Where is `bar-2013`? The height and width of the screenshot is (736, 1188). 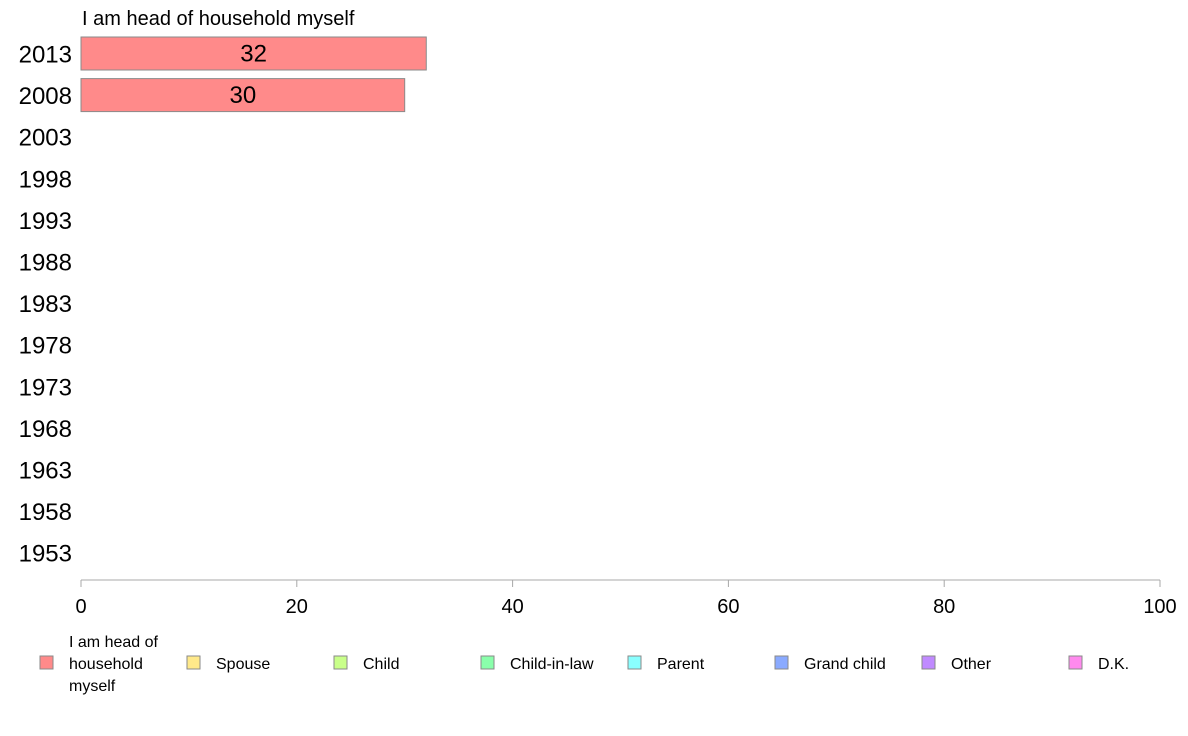 bar-2013 is located at coordinates (253, 53).